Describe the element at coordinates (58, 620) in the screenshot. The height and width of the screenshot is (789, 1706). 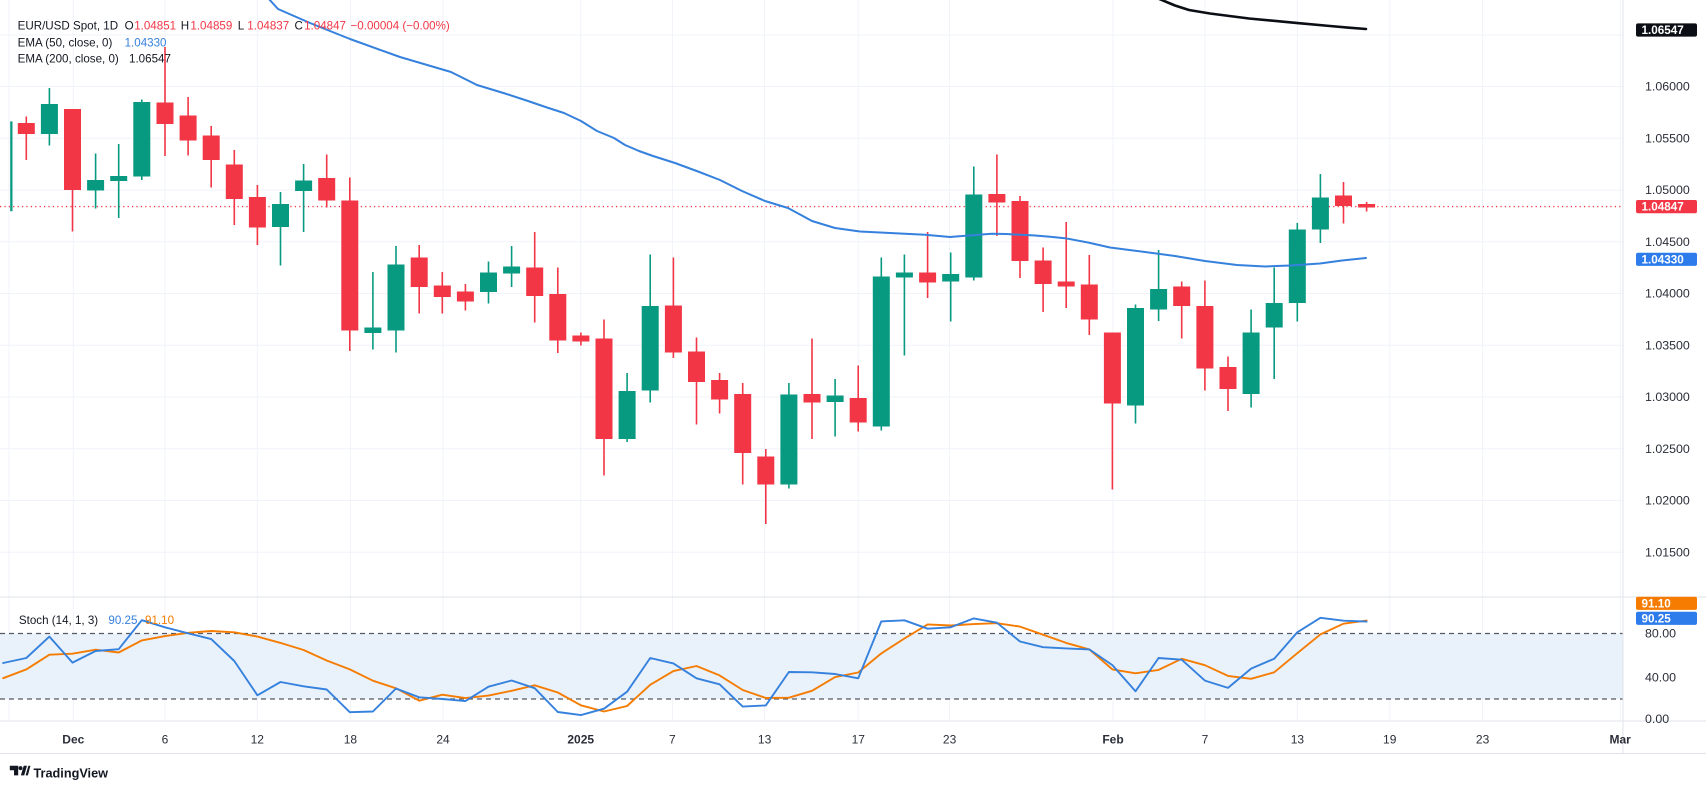
I see `svg-text: Stoch (14, 1, 3)` at that location.